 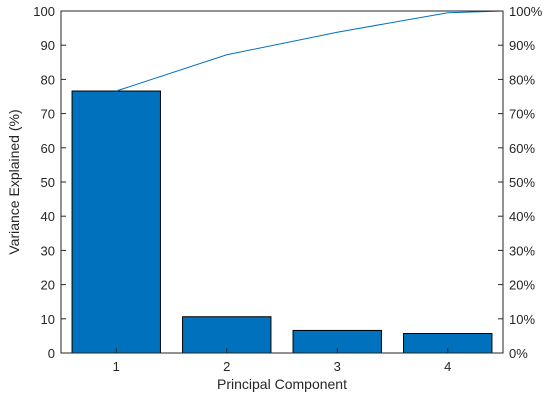 What do you see at coordinates (522, 216) in the screenshot?
I see `y2-tick-label: 40%` at bounding box center [522, 216].